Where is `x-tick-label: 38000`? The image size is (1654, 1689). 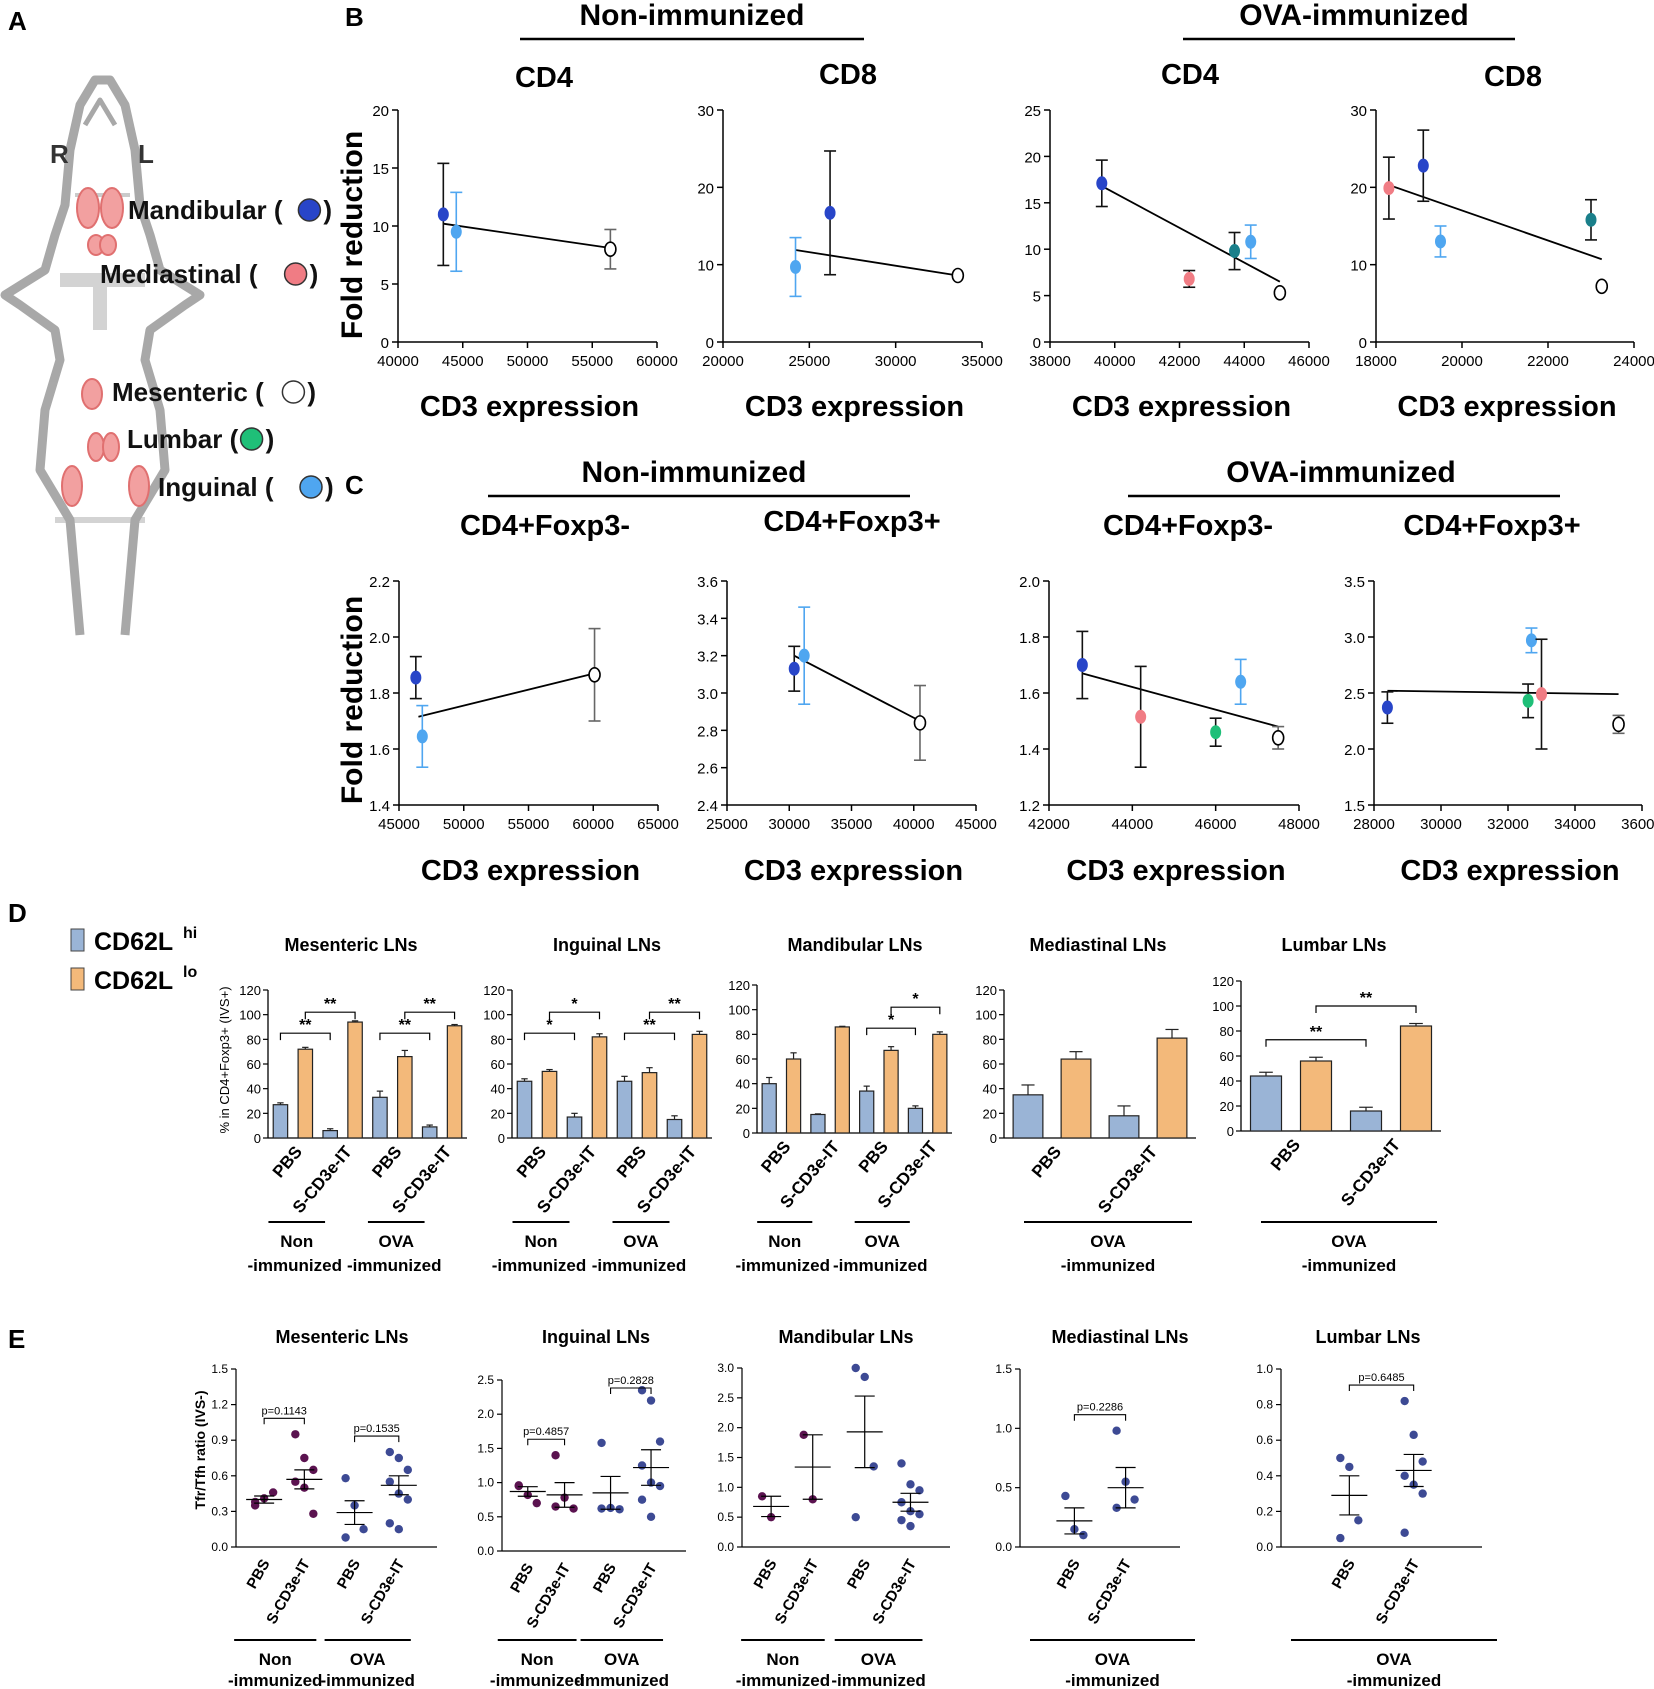
x-tick-label: 38000 is located at coordinates (1050, 361).